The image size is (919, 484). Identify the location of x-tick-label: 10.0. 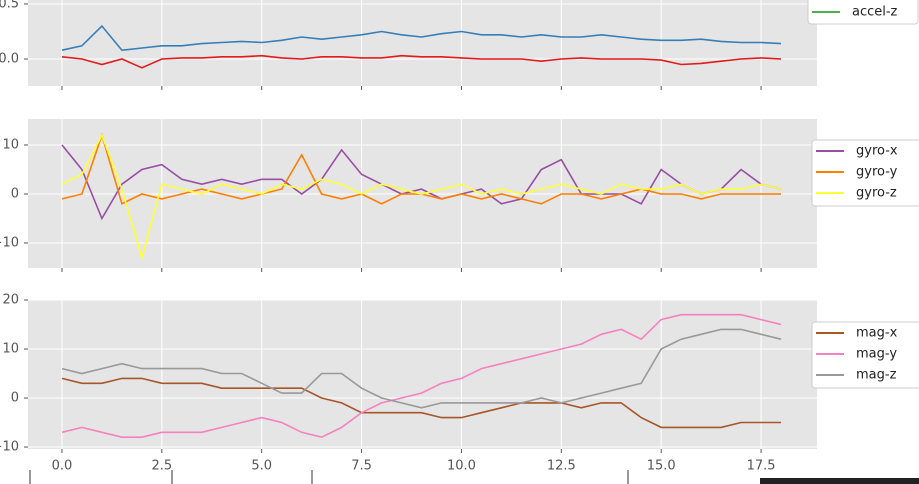
(461, 466).